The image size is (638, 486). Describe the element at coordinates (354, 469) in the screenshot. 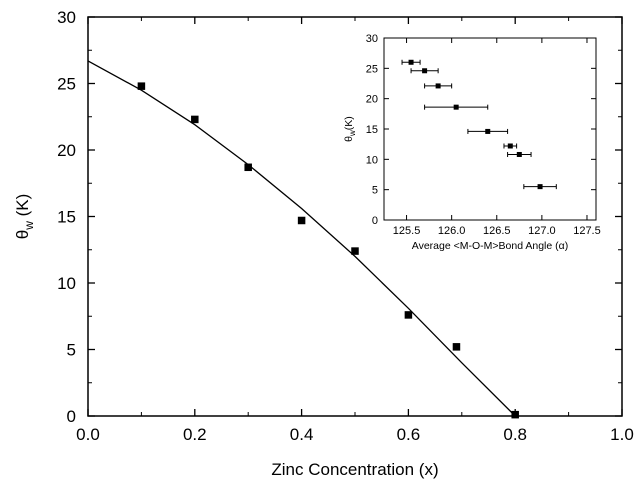

I see `main-x-axis-label: Zinc Concentration (x)` at that location.